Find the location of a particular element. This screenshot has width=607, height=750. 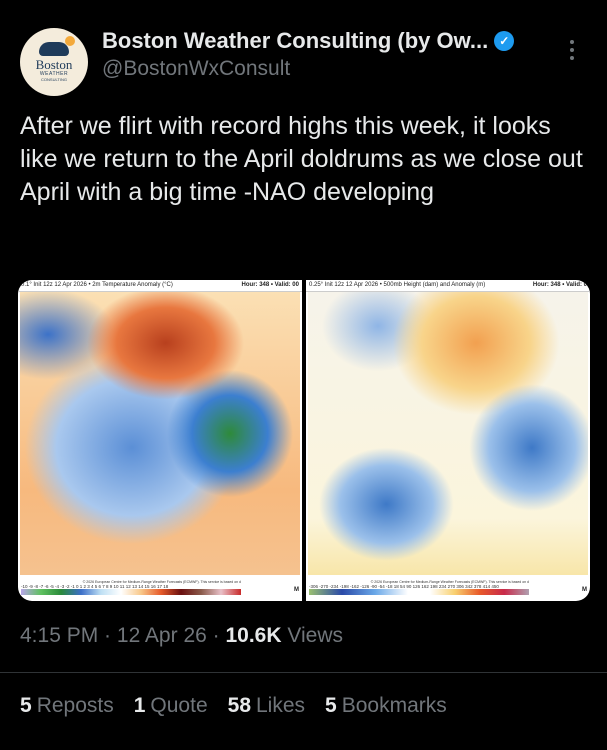

likes-count: 58 is located at coordinates (239, 705).